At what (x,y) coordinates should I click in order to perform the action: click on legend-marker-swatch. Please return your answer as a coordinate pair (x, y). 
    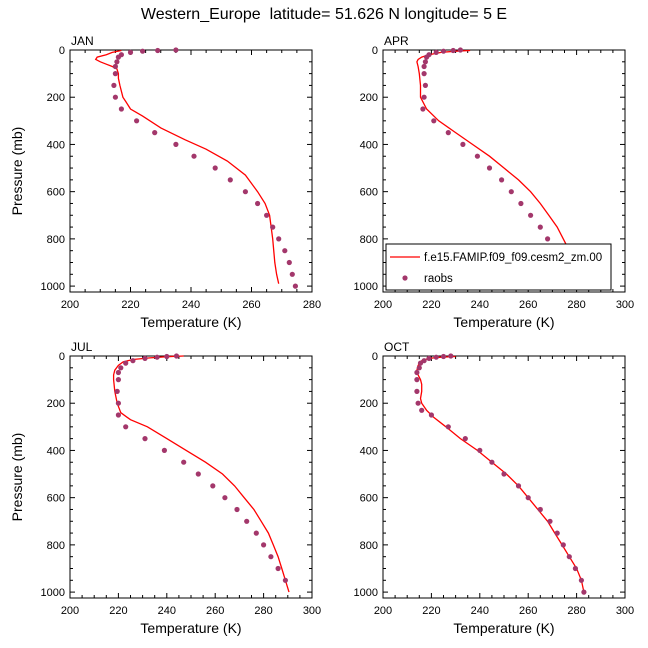
    Looking at the image, I should click on (405, 278).